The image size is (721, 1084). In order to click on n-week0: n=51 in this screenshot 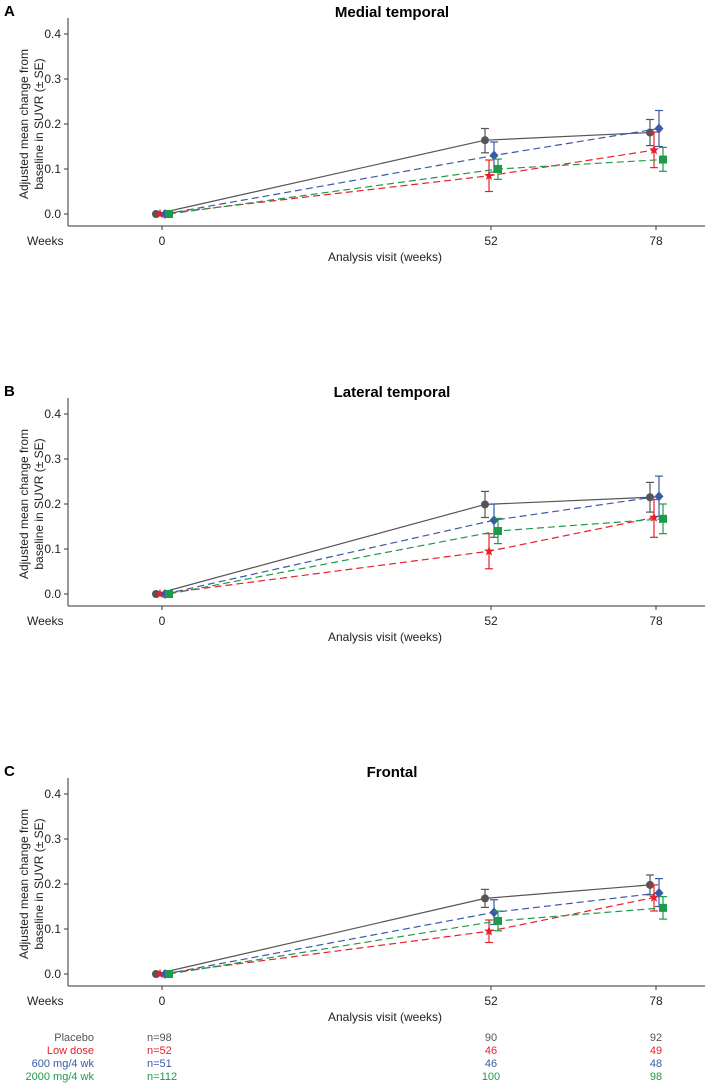, I will do `click(159, 1064)`.